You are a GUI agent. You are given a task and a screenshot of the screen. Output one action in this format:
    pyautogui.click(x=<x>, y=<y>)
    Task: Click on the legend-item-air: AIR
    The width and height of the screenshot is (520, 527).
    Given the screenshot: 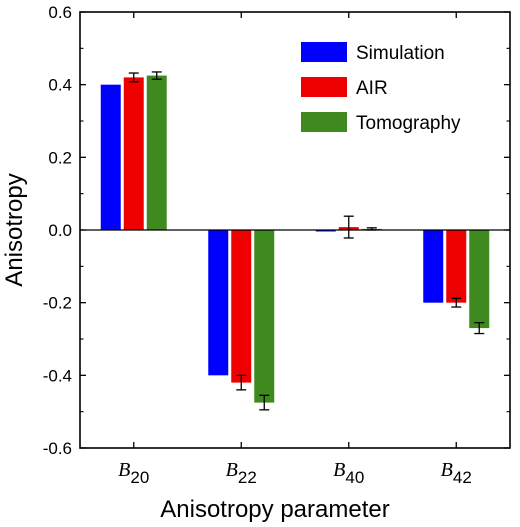 What is the action you would take?
    pyautogui.click(x=344, y=88)
    